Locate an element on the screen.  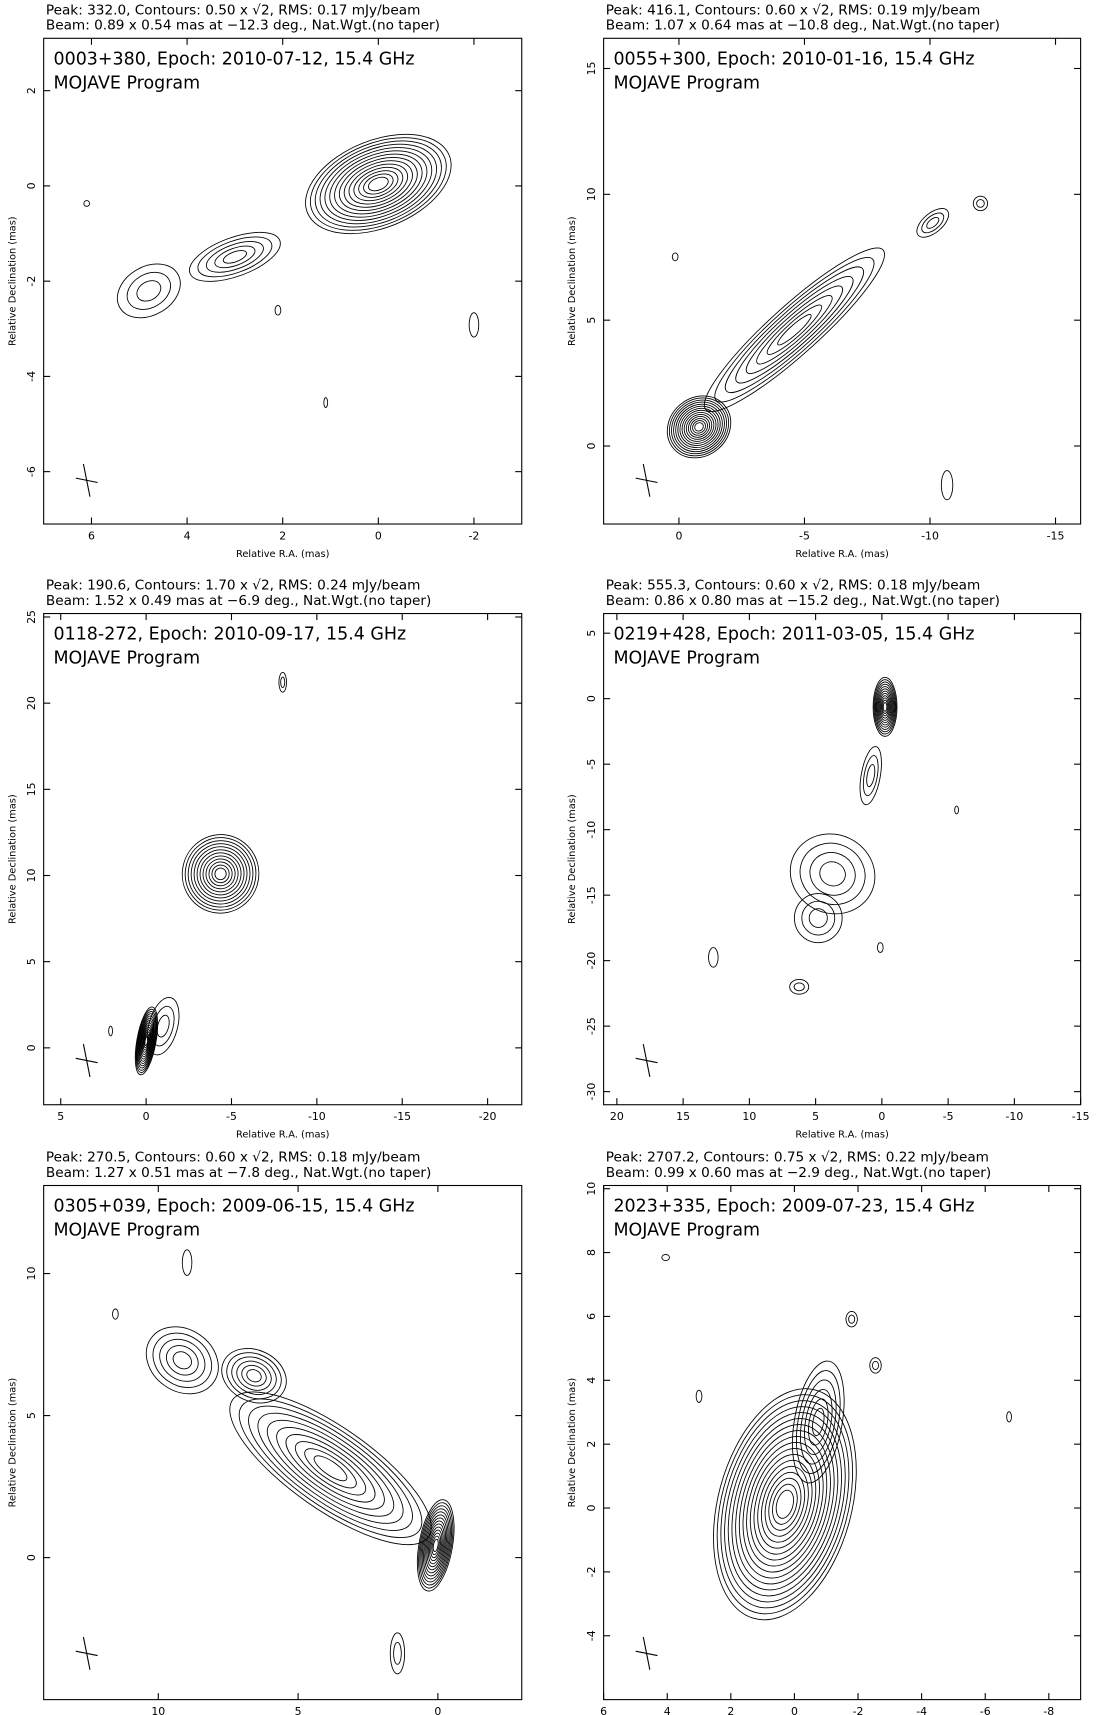
y-tick-label: -6 is located at coordinates (31, 471).